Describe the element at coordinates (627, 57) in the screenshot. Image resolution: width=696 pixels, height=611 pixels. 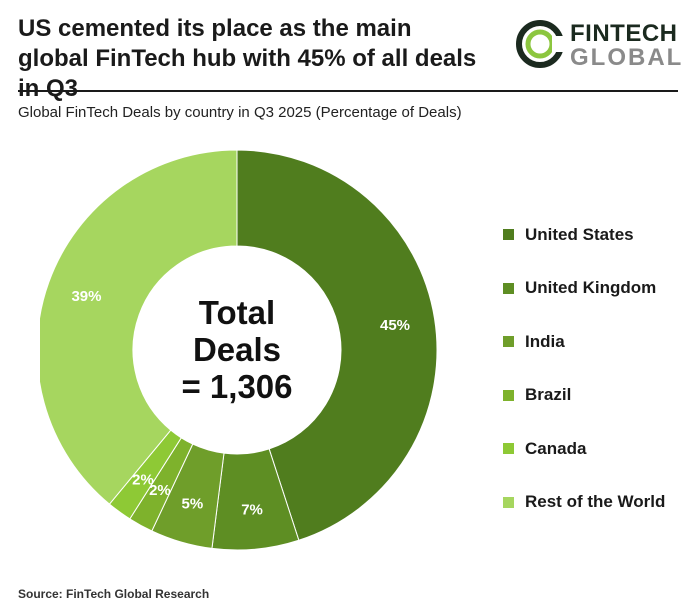
I see `logo-text-global: GLOBAL` at that location.